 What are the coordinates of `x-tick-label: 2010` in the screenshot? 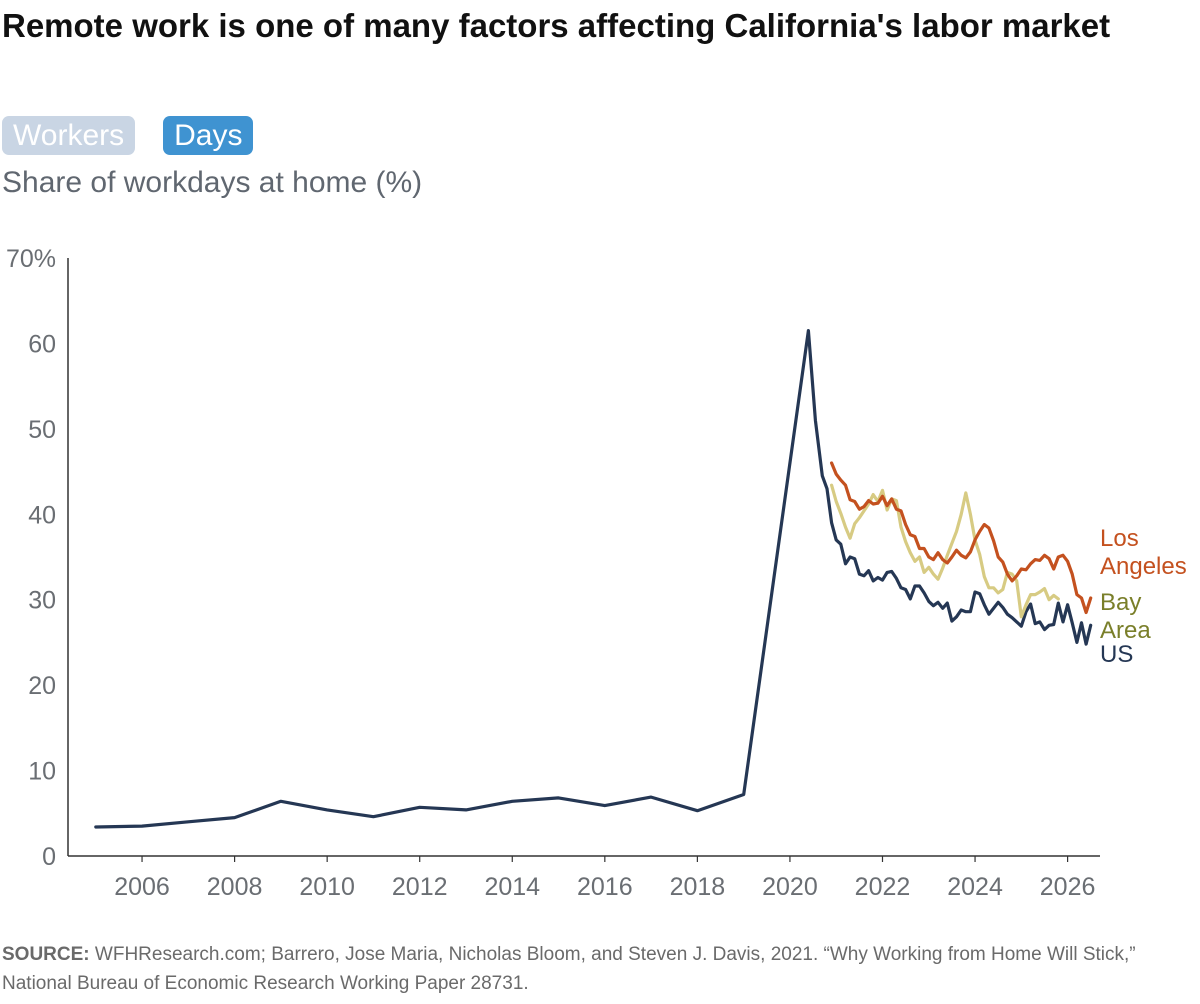 It's located at (327, 887).